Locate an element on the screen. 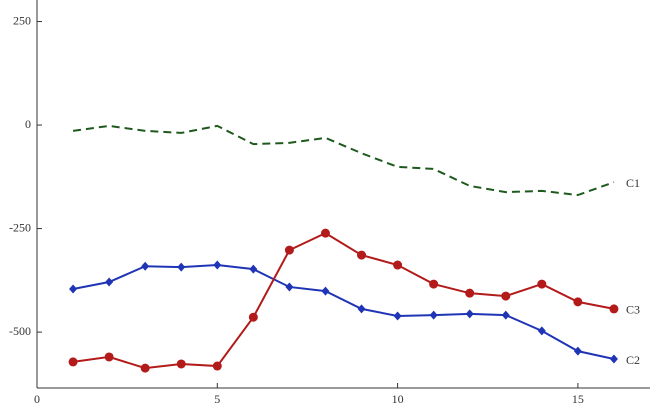 This screenshot has width=650, height=409. y-tick-label: 0 is located at coordinates (28, 124).